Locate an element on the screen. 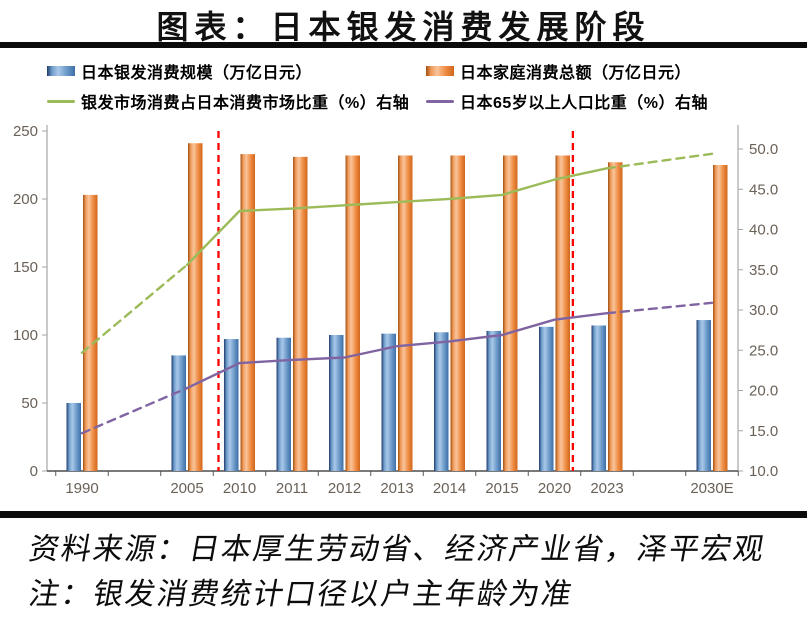  legend-label-household-consumption: 日本家庭消费总额（万亿日元） is located at coordinates (576, 73).